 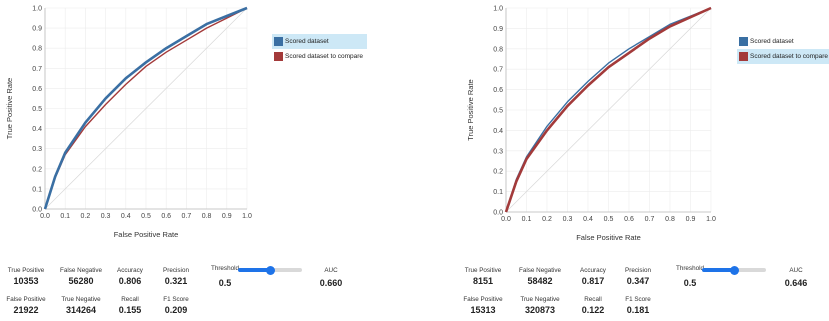 What do you see at coordinates (176, 281) in the screenshot?
I see `precision-value: 0.321` at bounding box center [176, 281].